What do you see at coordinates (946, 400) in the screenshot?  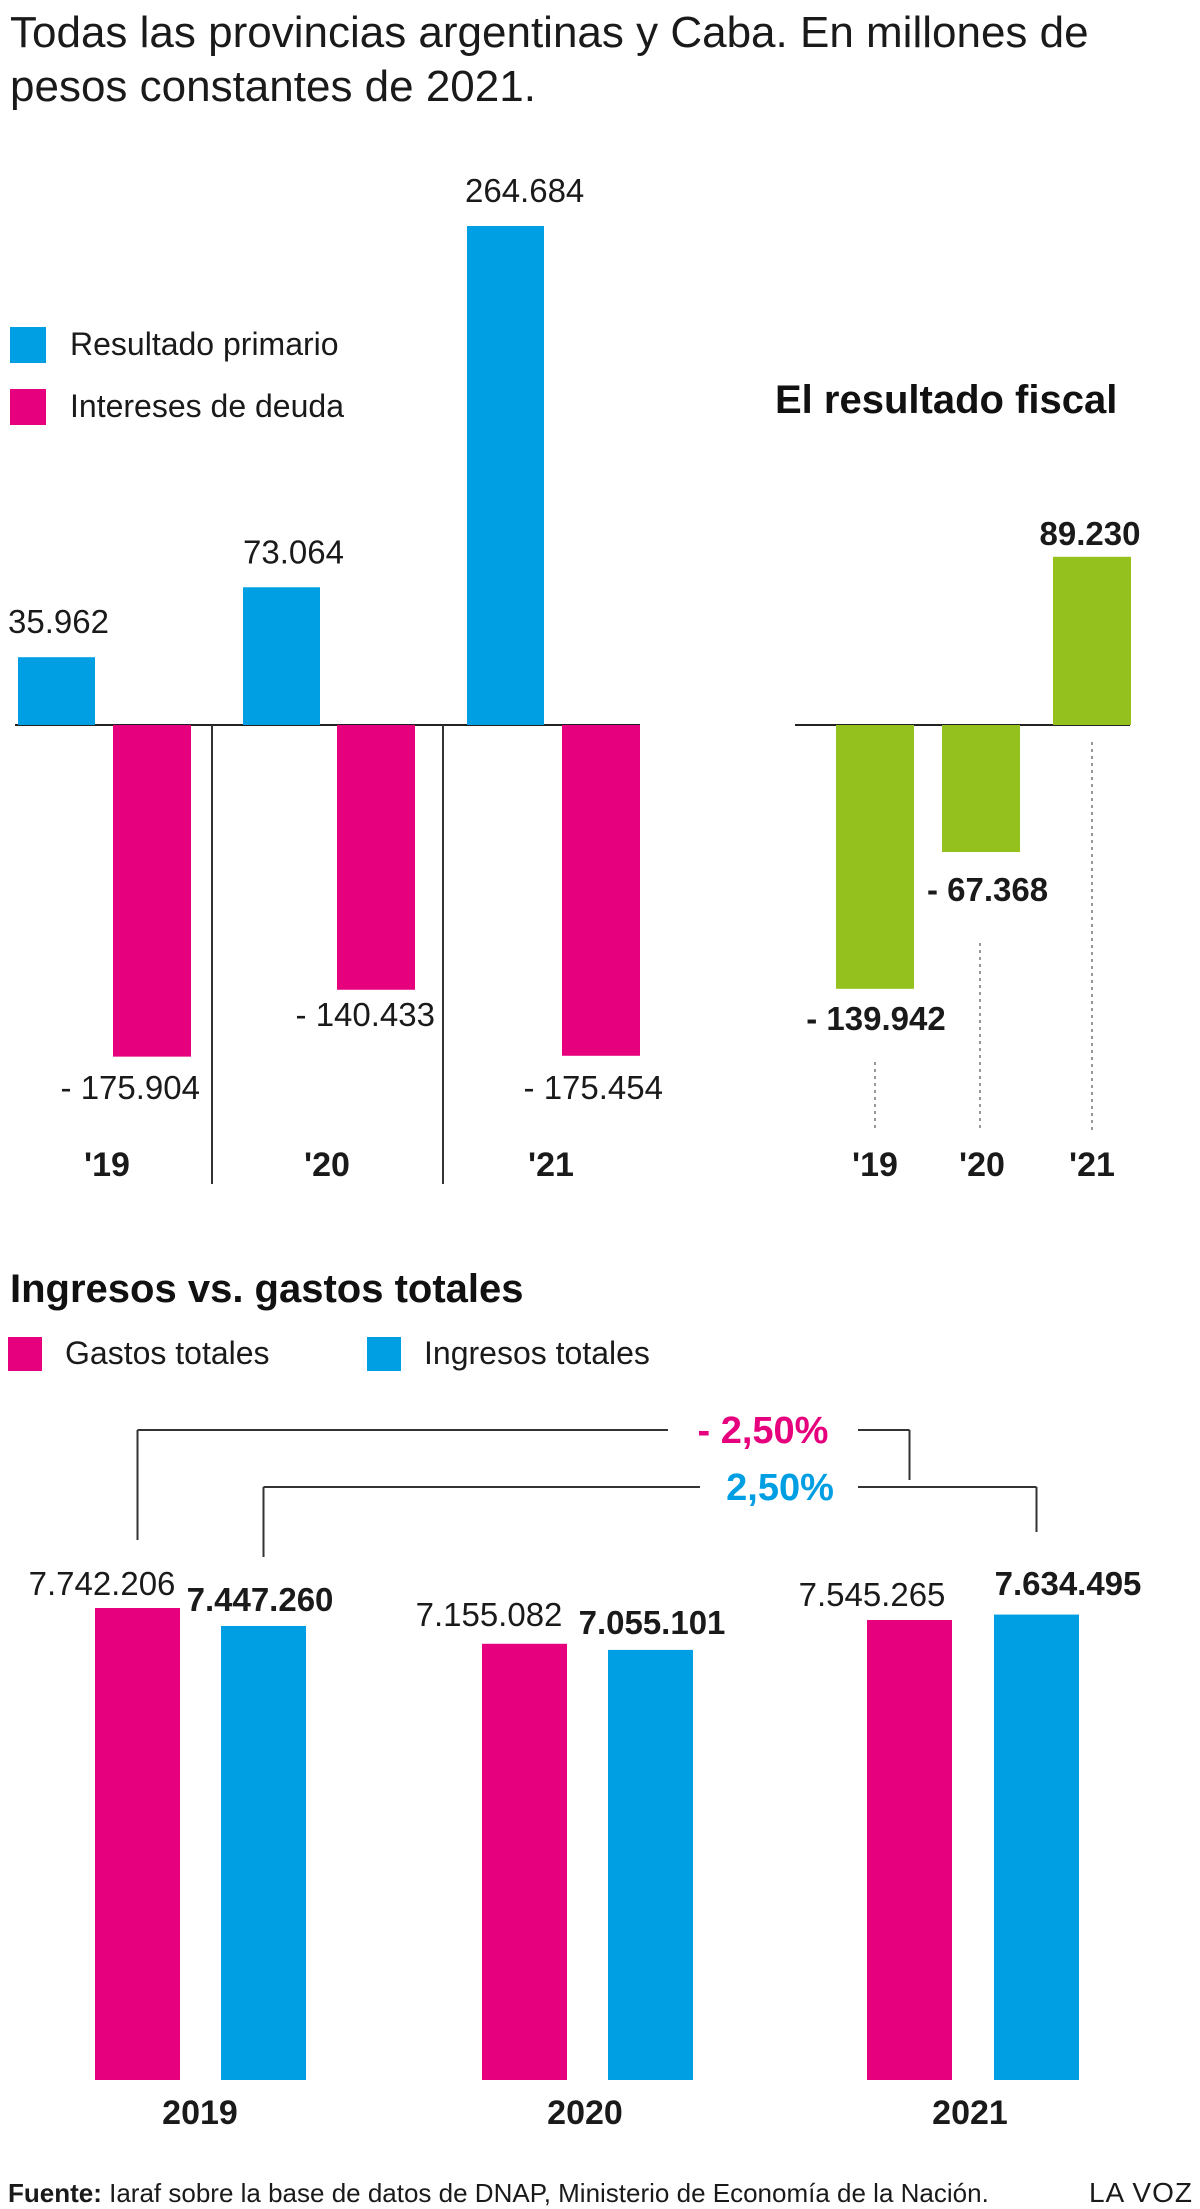 I see `chart-title: El resultado fiscal` at bounding box center [946, 400].